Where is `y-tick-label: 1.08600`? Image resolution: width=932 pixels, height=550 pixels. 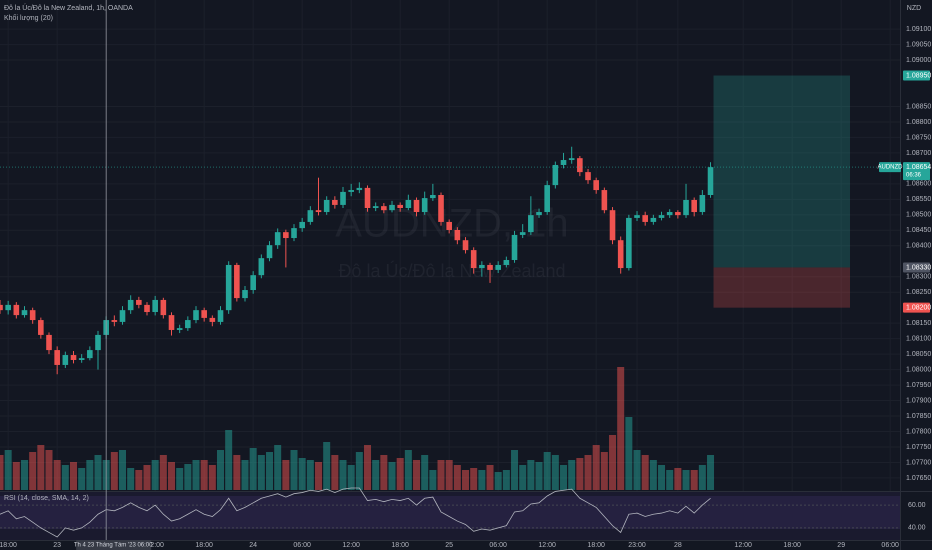 y-tick-label: 1.08600 is located at coordinates (918, 184).